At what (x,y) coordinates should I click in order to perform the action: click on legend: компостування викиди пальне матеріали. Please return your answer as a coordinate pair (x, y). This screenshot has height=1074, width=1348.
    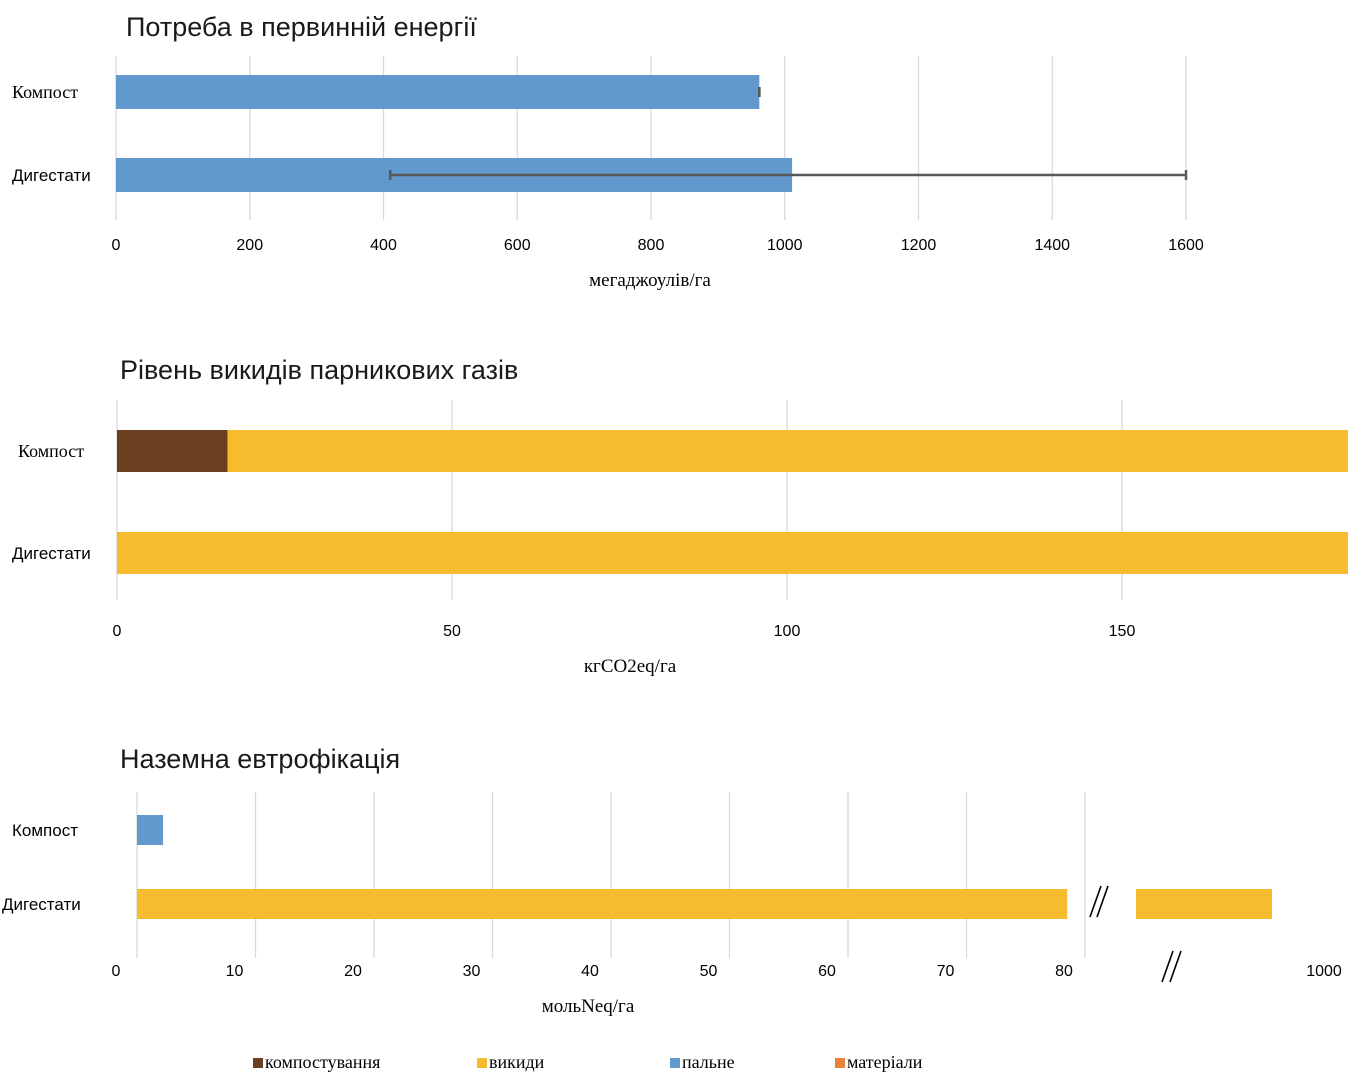
    Looking at the image, I should click on (588, 1062).